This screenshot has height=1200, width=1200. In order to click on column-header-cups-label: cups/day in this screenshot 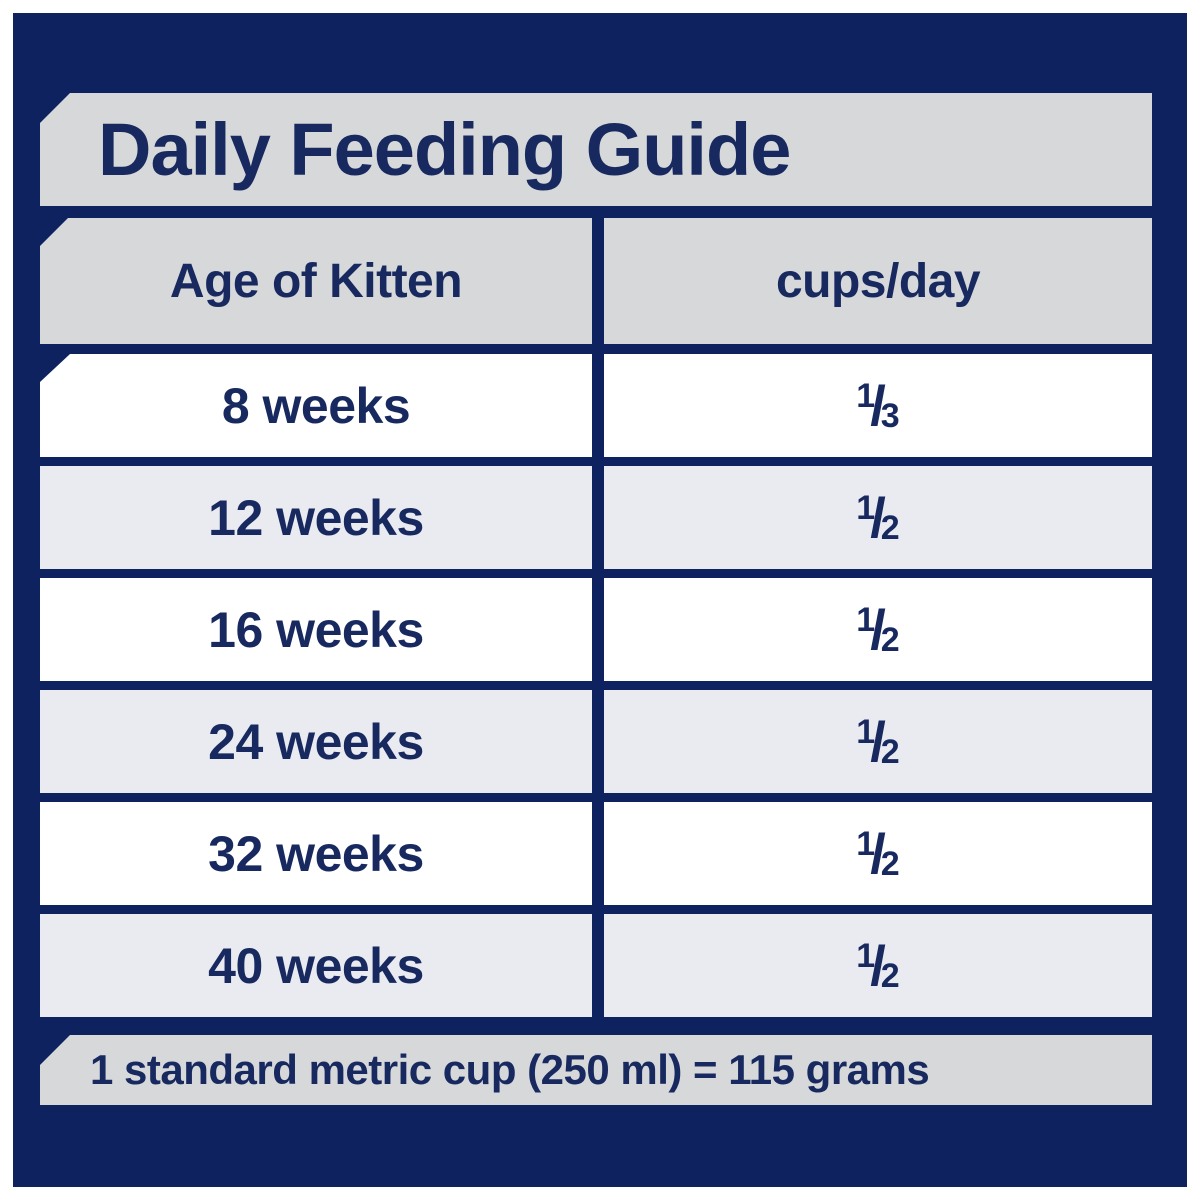, I will do `click(878, 281)`.